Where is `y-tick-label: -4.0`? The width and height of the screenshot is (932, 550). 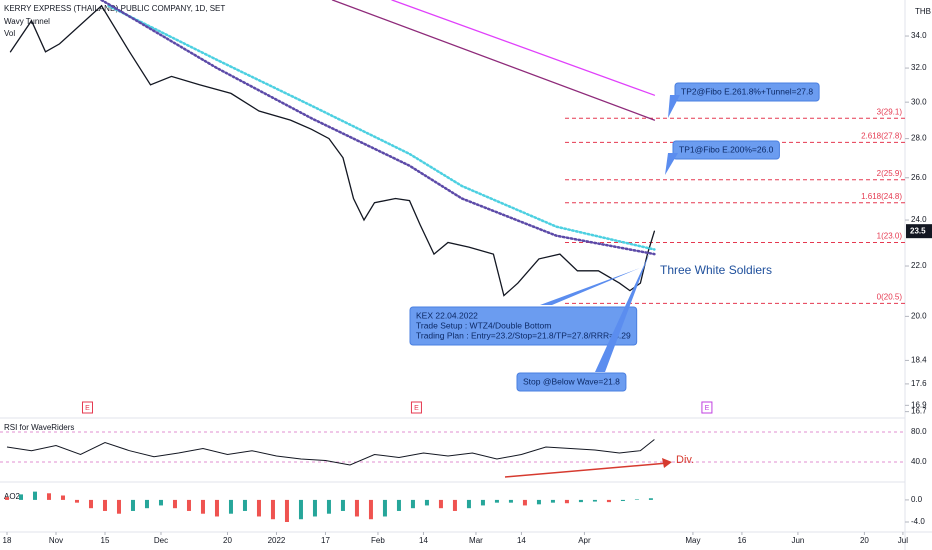
y-tick-label: -4.0 is located at coordinates (918, 521).